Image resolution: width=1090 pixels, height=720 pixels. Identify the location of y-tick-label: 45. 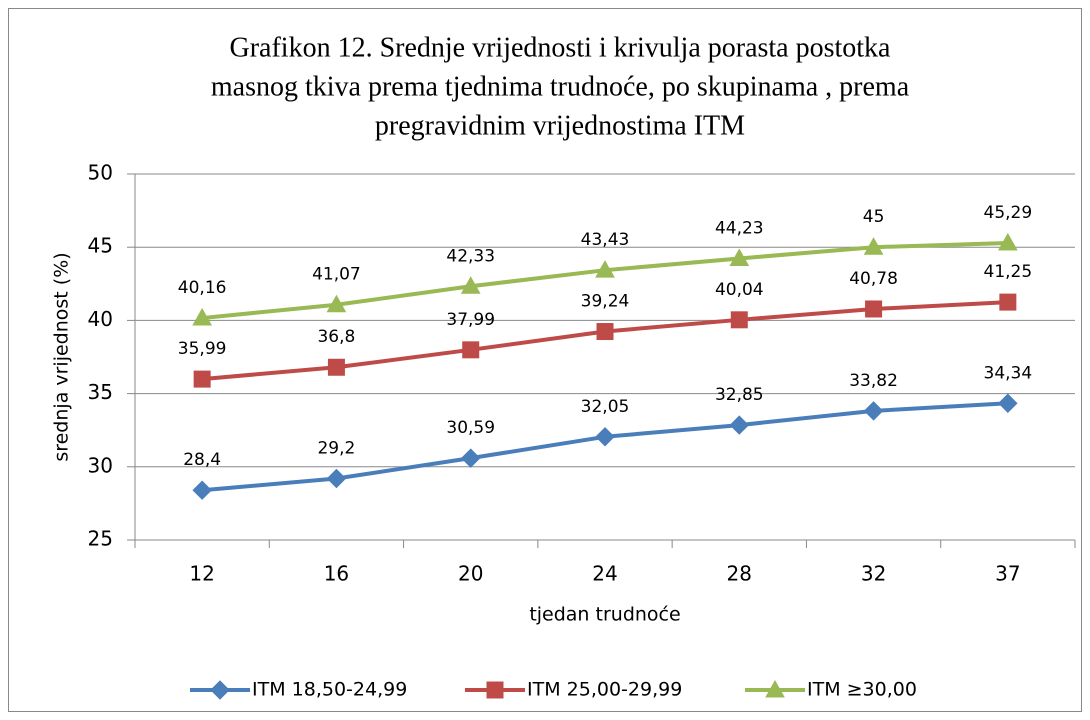
(100, 246).